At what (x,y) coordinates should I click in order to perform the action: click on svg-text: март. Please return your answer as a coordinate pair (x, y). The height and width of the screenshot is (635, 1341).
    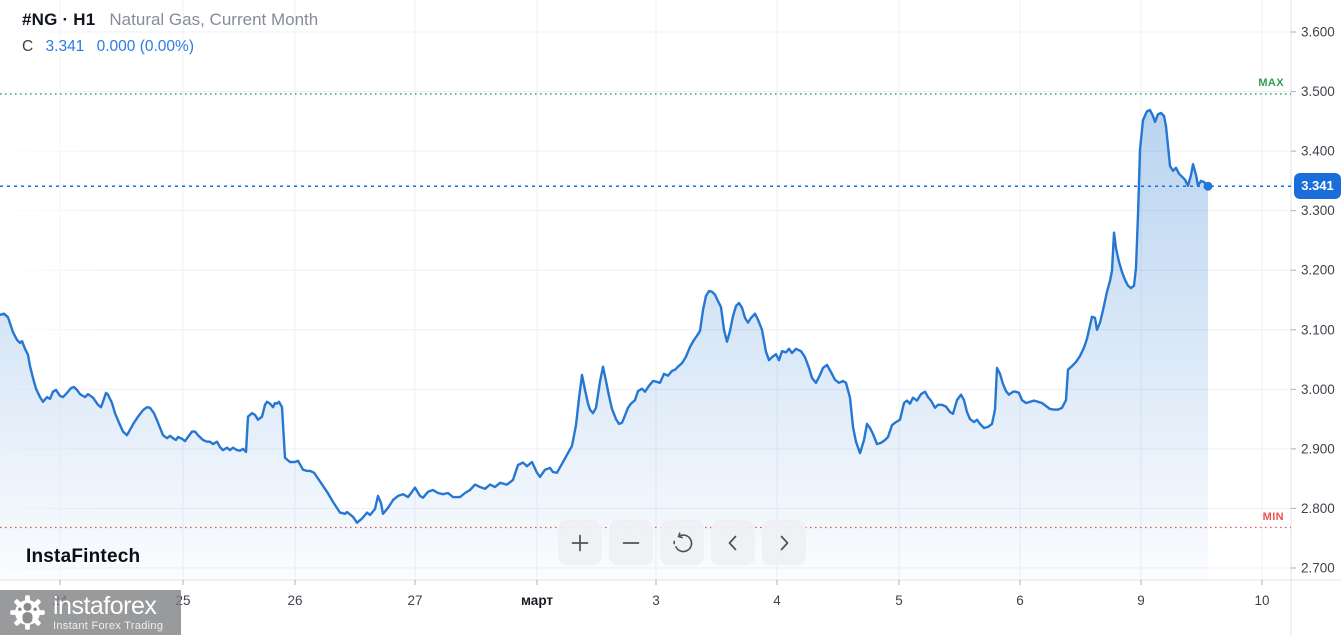
    Looking at the image, I should click on (537, 600).